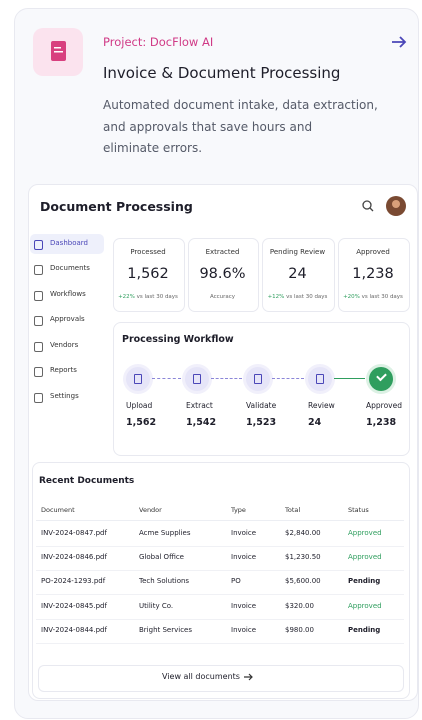 Image resolution: width=422 pixels, height=720 pixels. What do you see at coordinates (201, 676) in the screenshot?
I see `view-all-label: View all documents` at bounding box center [201, 676].